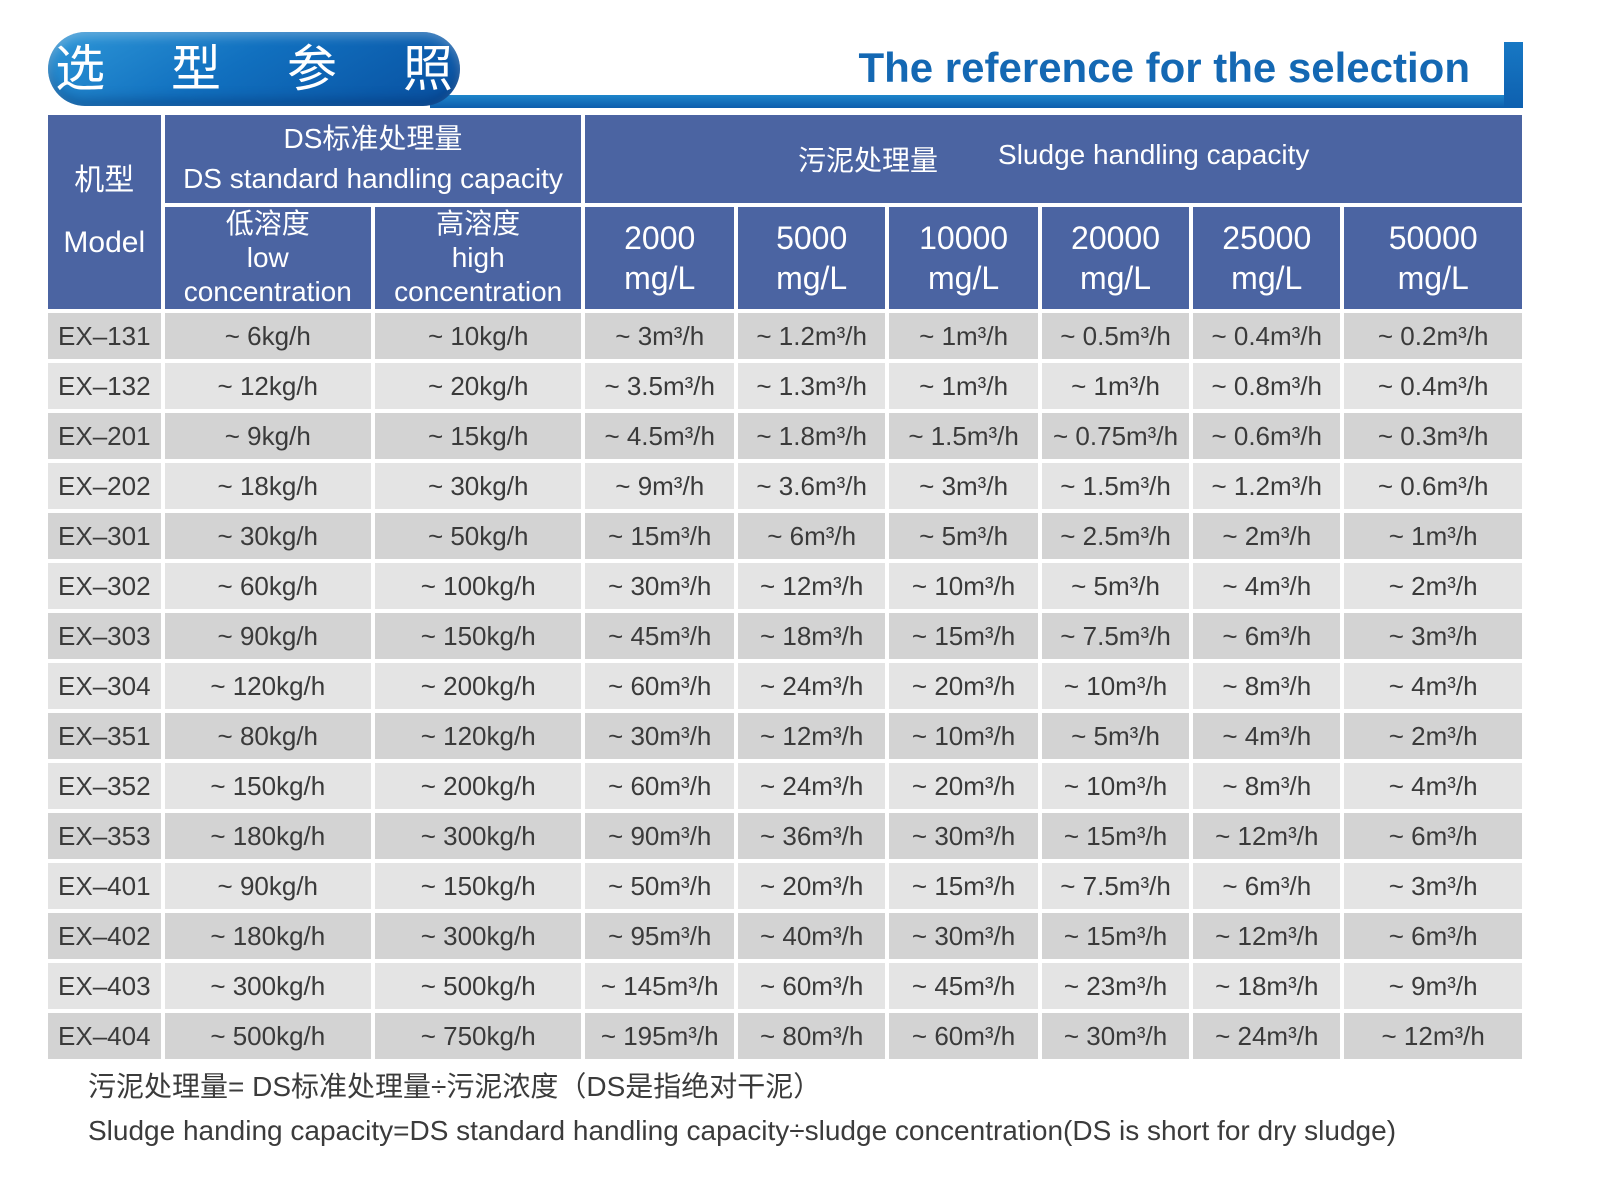 This screenshot has width=1600, height=1183. What do you see at coordinates (478, 1036) in the screenshot?
I see `high-capacity-cell: ~ 750kg/h` at bounding box center [478, 1036].